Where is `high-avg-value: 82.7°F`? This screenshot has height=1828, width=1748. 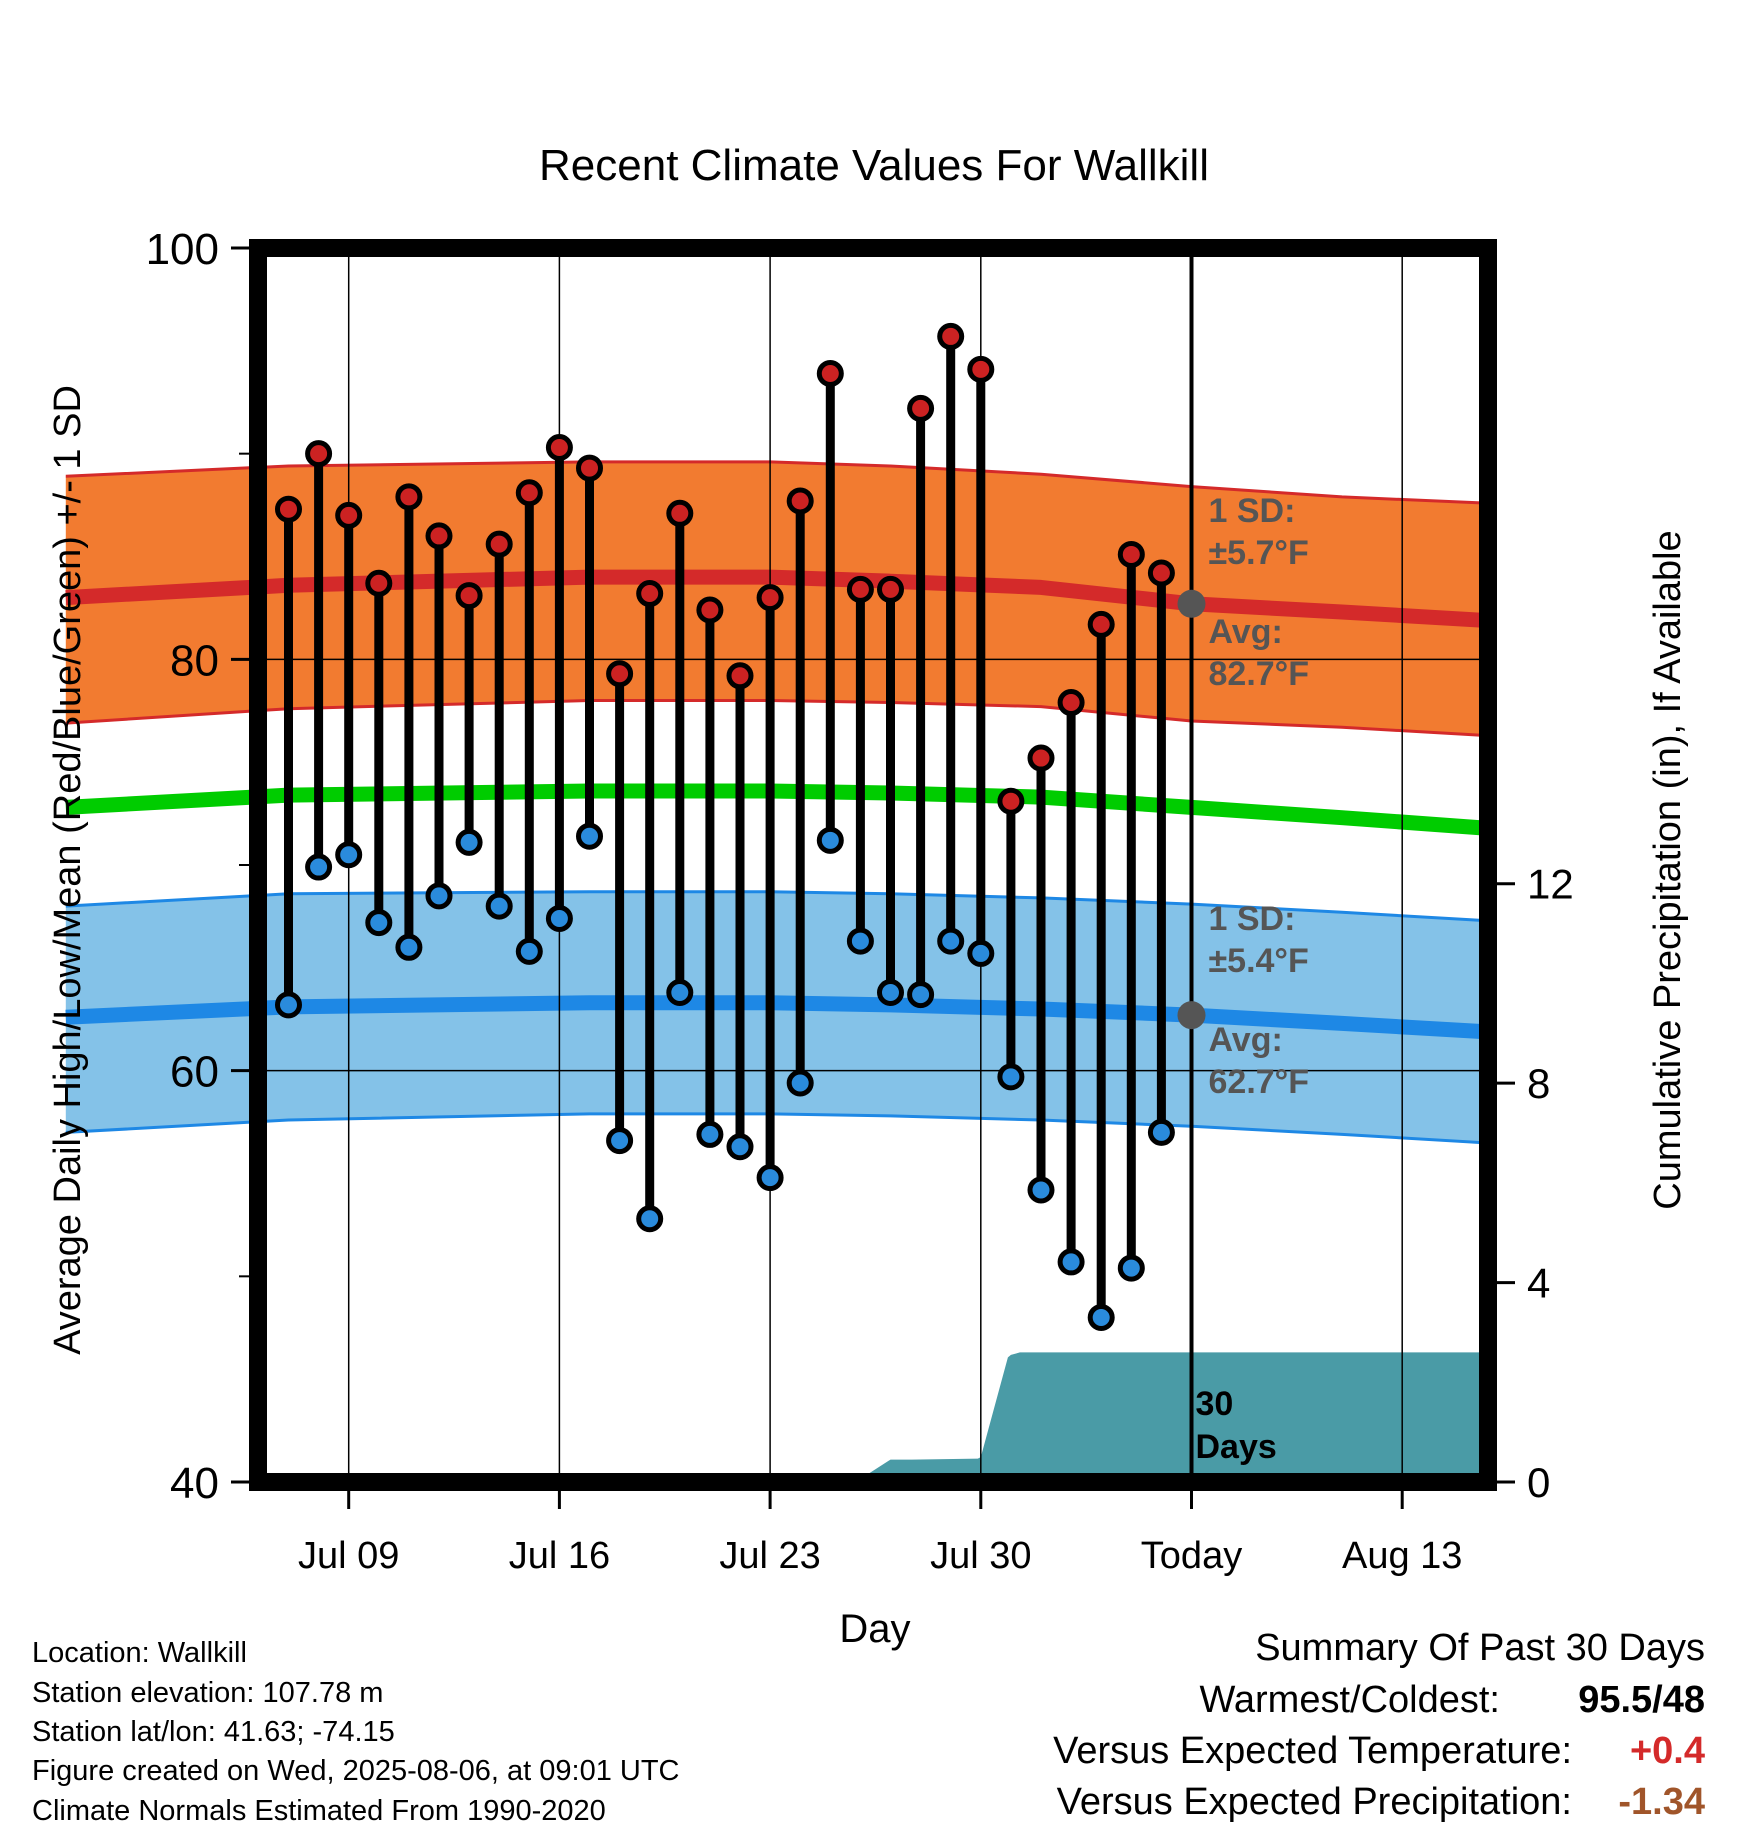 high-avg-value: 82.7°F is located at coordinates (1259, 674).